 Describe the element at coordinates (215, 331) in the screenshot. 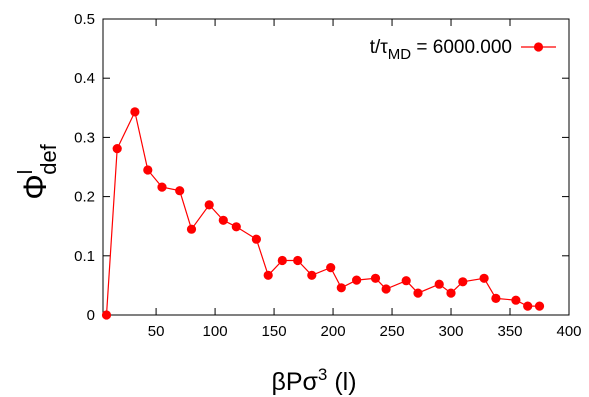

I see `x-tick-label: 100` at that location.